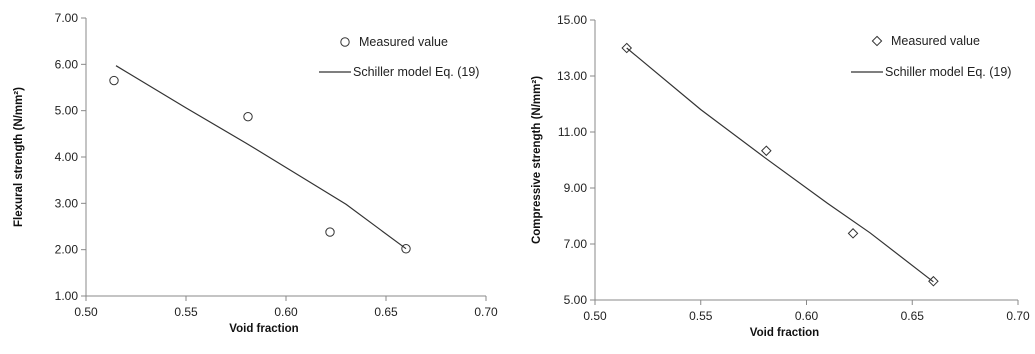 This screenshot has height=354, width=1035. What do you see at coordinates (572, 76) in the screenshot?
I see `y-tick-label: 13.00` at bounding box center [572, 76].